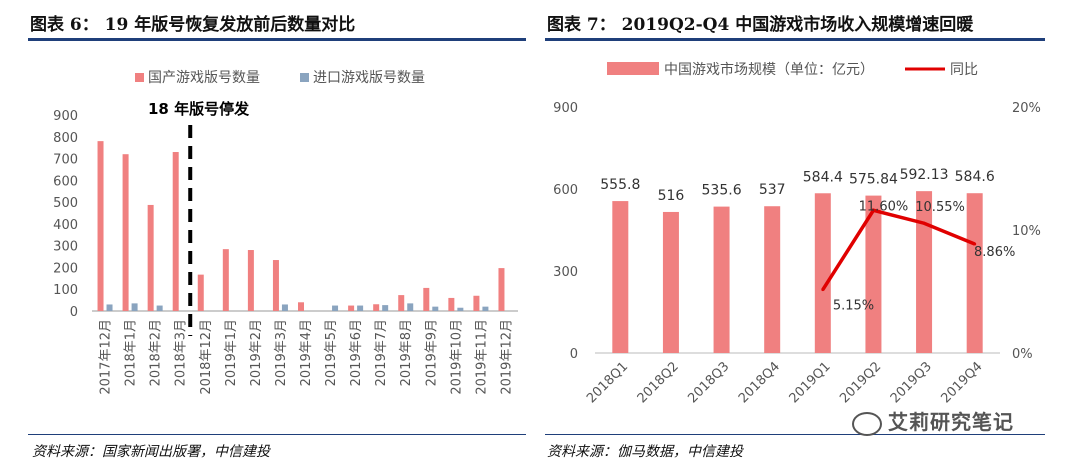  What do you see at coordinates (759, 382) in the screenshot?
I see `x-tick-label: 2018Q4` at bounding box center [759, 382].